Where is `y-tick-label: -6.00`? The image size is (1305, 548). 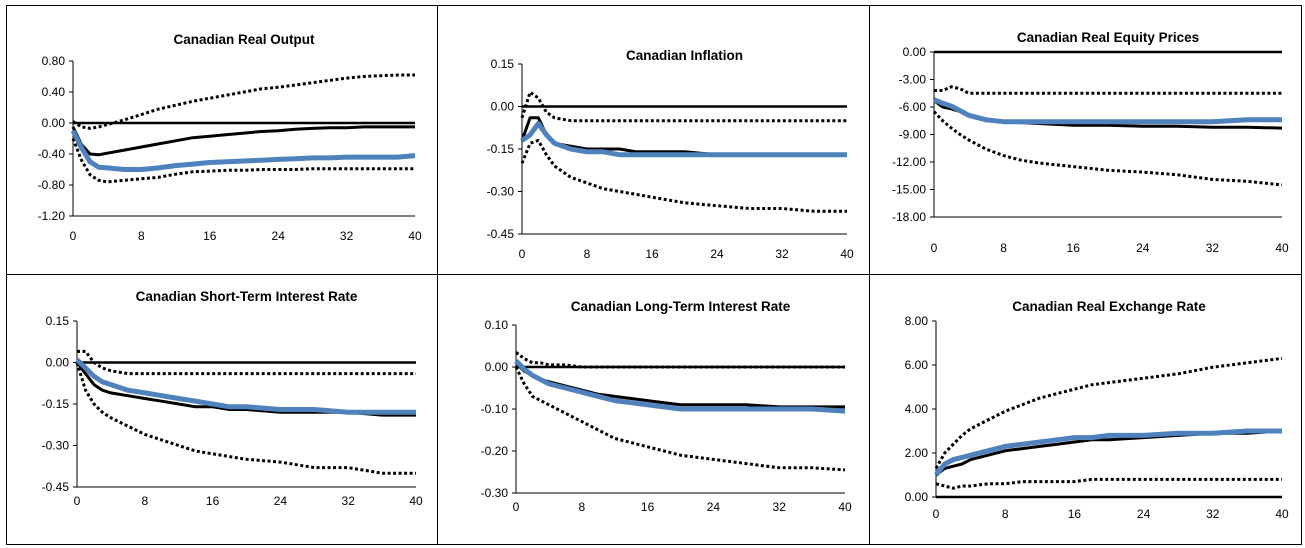 y-tick-label: -6.00 is located at coordinates (913, 107).